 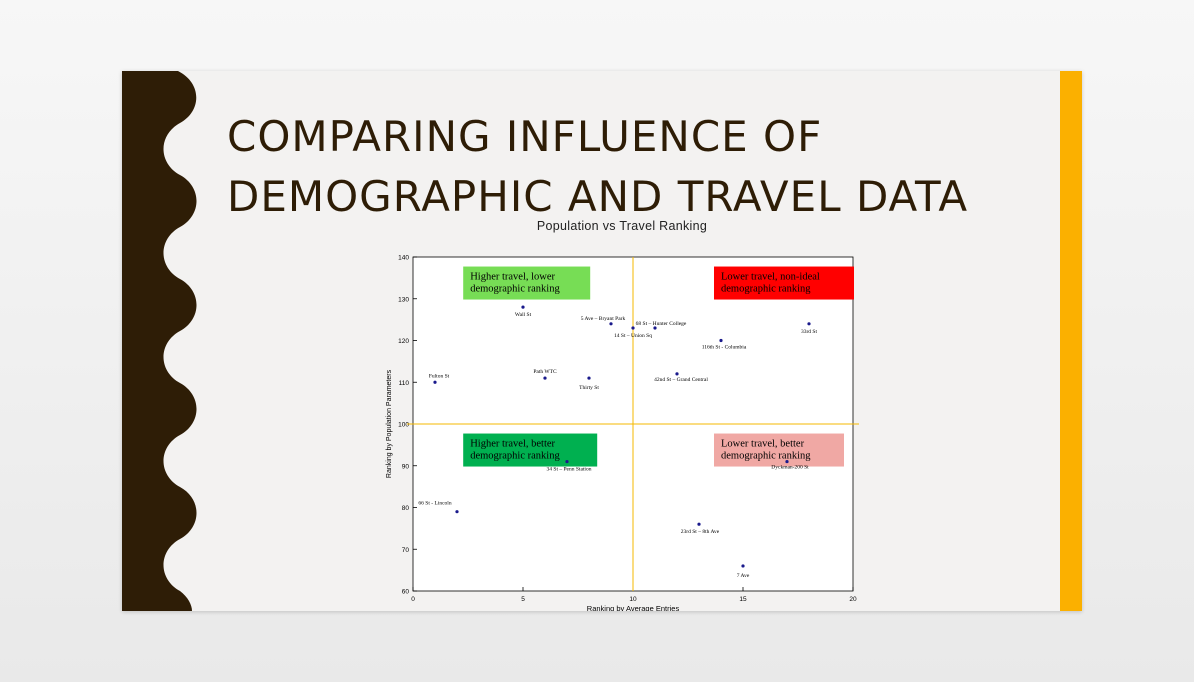 What do you see at coordinates (403, 299) in the screenshot?
I see `y-tick-label: 130` at bounding box center [403, 299].